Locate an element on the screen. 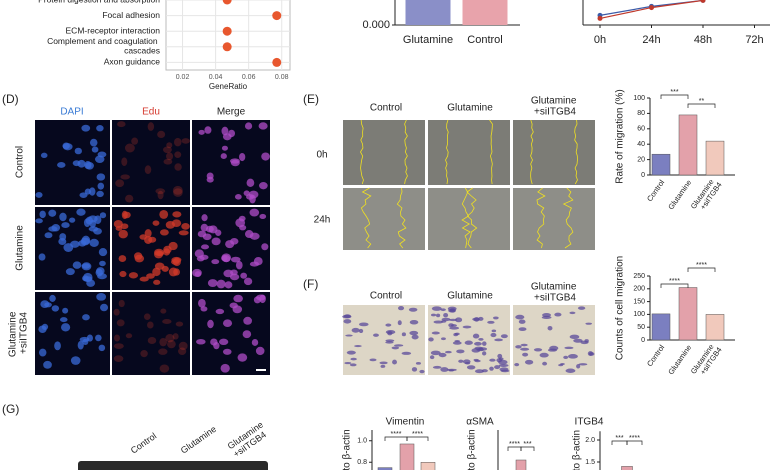 The width and height of the screenshot is (780, 470). y-tick-label: 0 is located at coordinates (643, 340).